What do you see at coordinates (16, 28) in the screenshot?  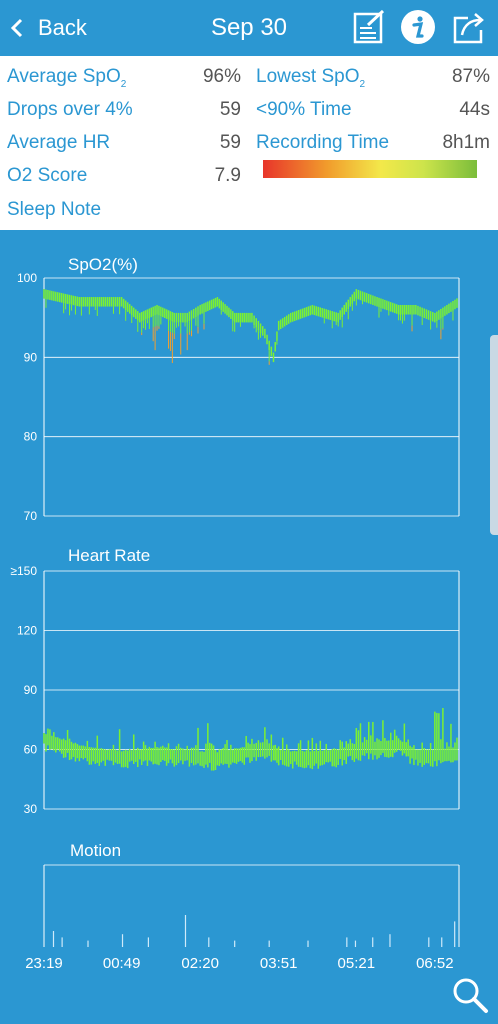 I see `chevron-left-icon` at bounding box center [16, 28].